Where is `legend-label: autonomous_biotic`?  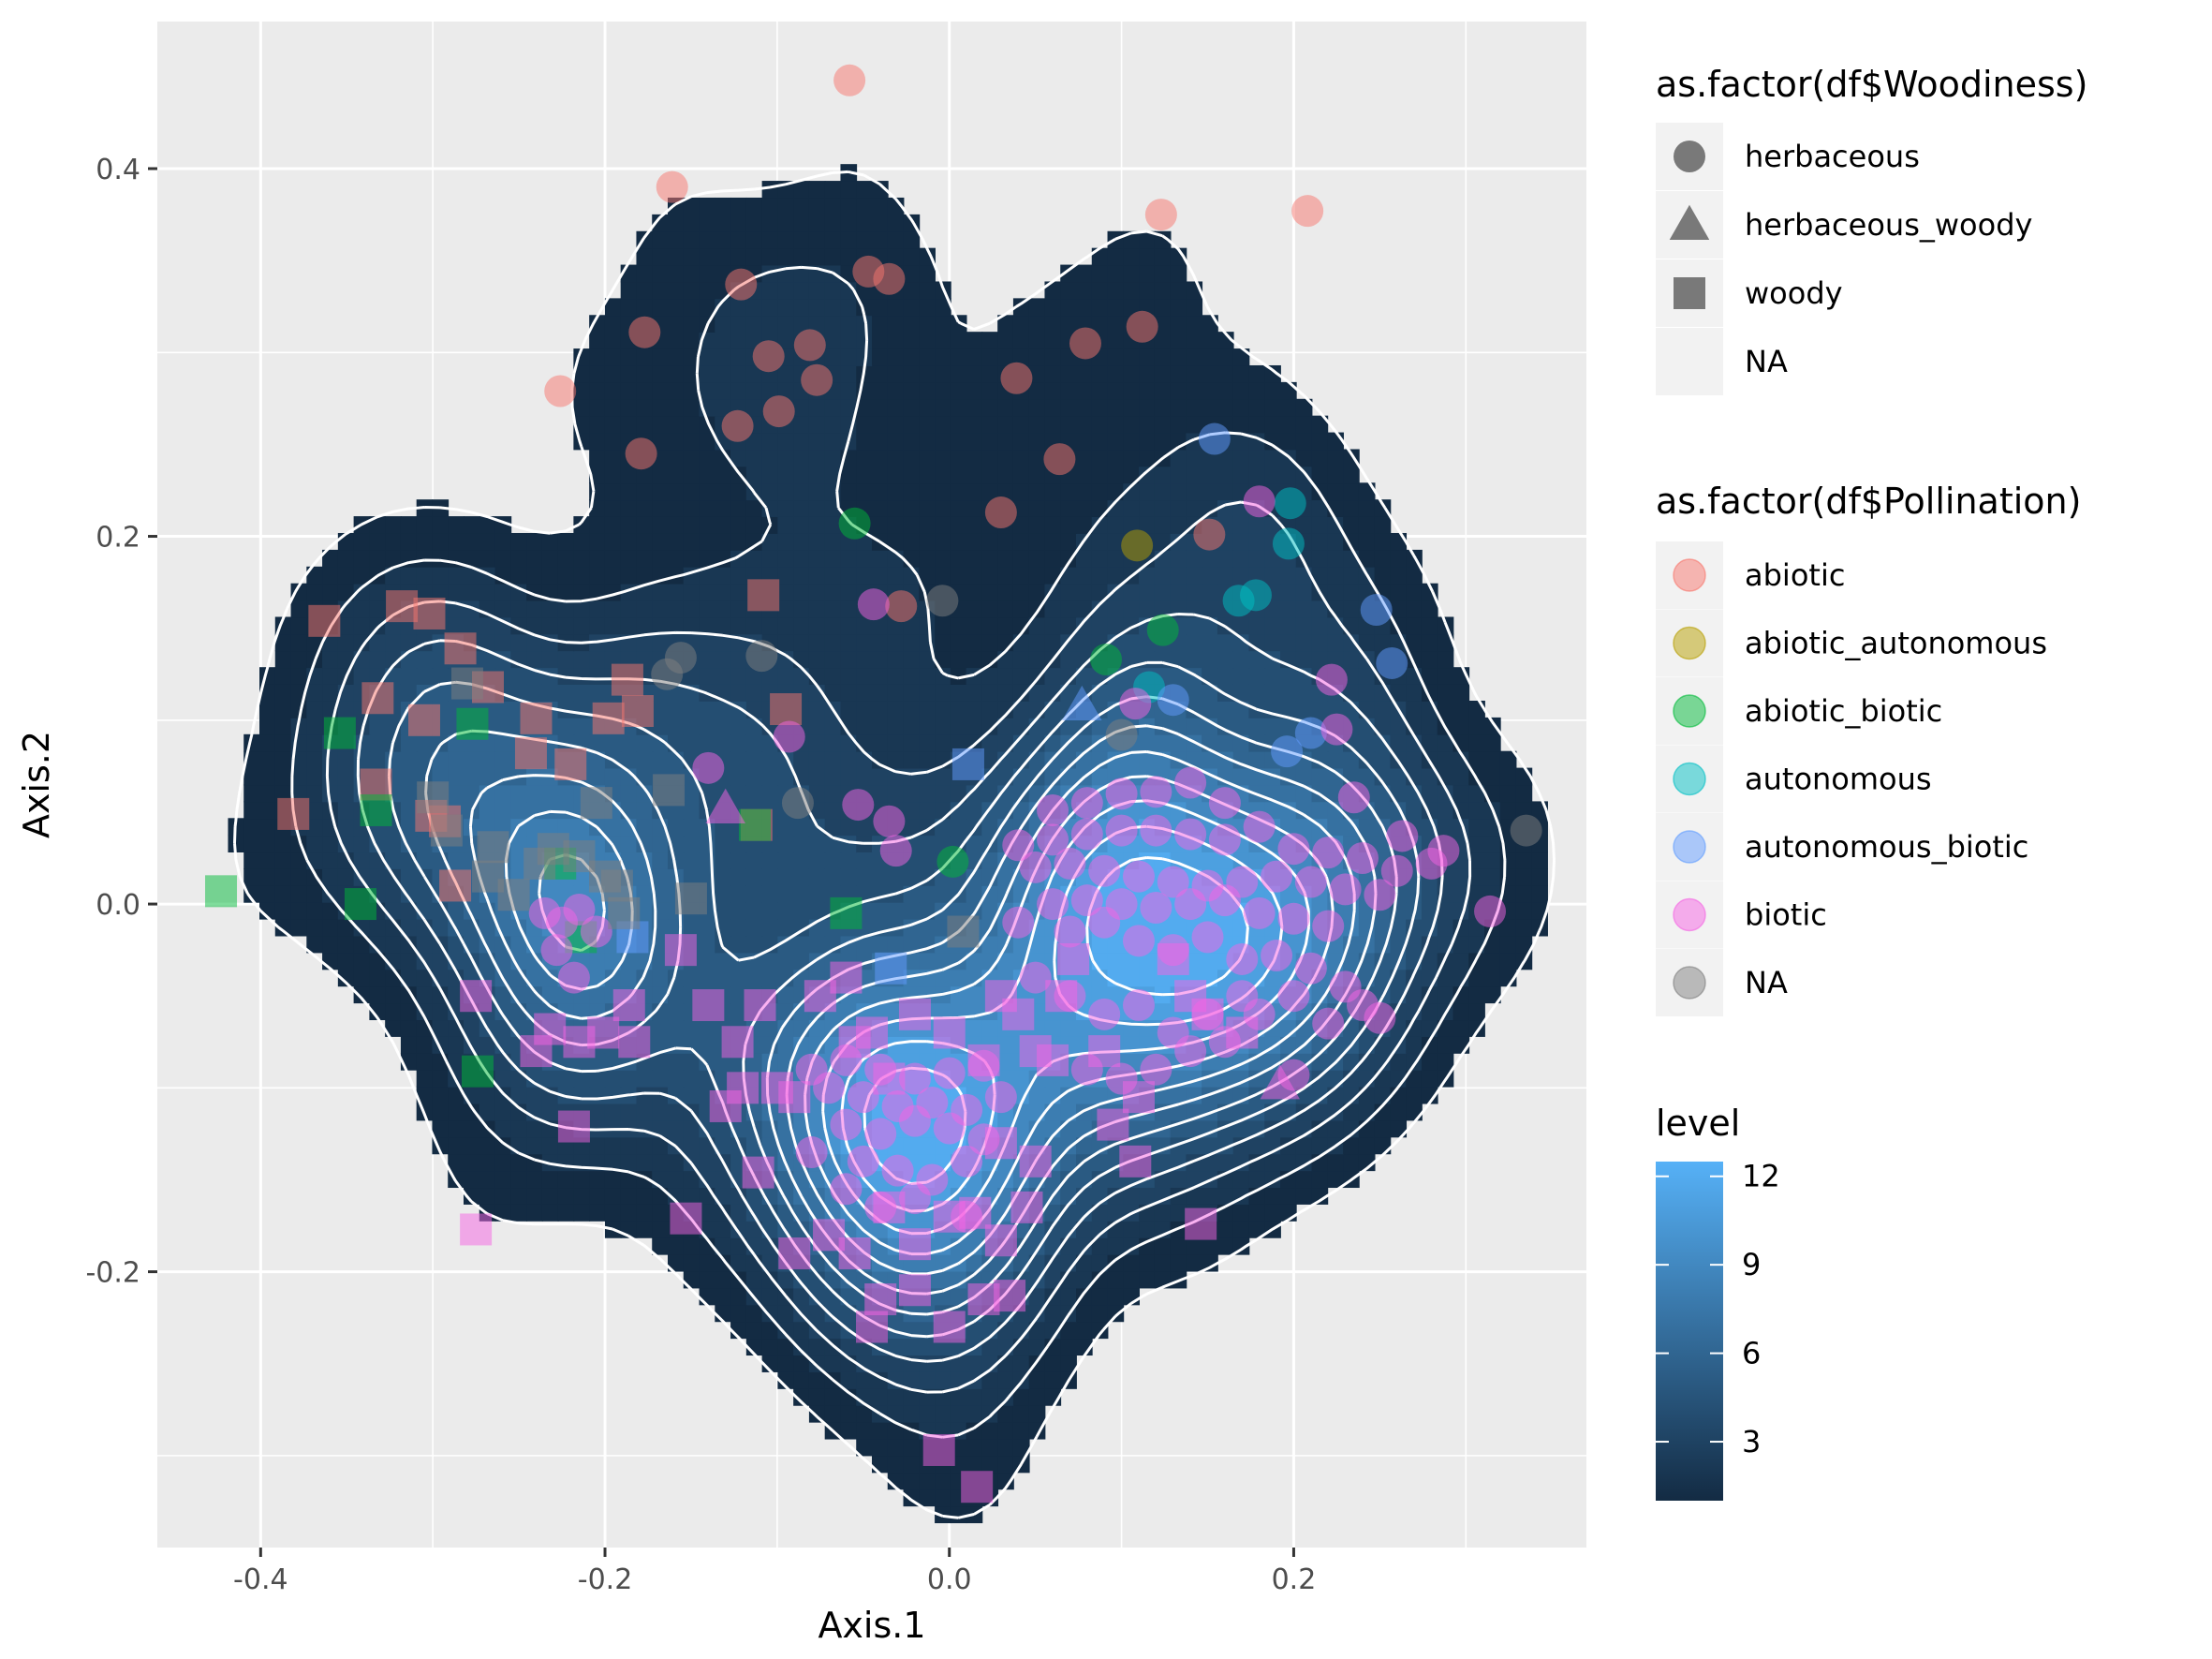
legend-label: autonomous_biotic is located at coordinates (1886, 847).